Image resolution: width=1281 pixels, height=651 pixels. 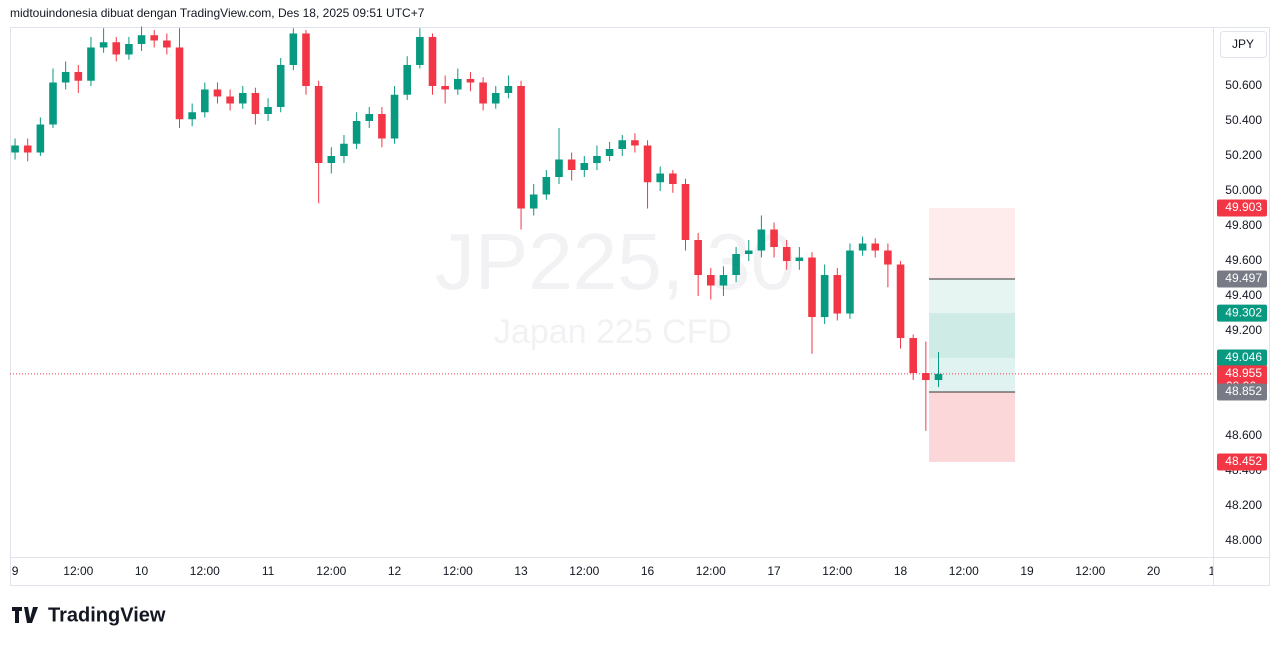 What do you see at coordinates (1243, 357) in the screenshot?
I see `price-label: 49.046` at bounding box center [1243, 357].